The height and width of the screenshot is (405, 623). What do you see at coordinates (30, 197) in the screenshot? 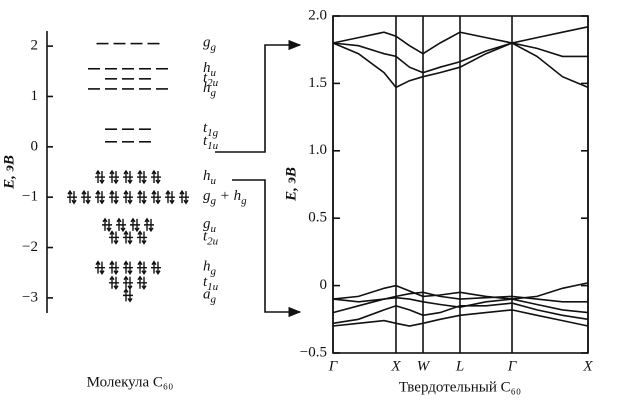
I see `y-tick-label: −1` at bounding box center [30, 197].